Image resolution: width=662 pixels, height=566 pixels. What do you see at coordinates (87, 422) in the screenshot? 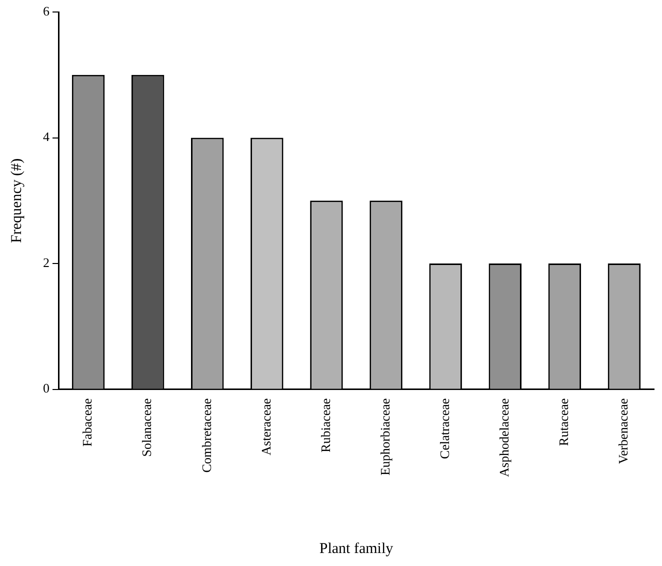
I see `x-tick-label: Fabaceae` at bounding box center [87, 422].